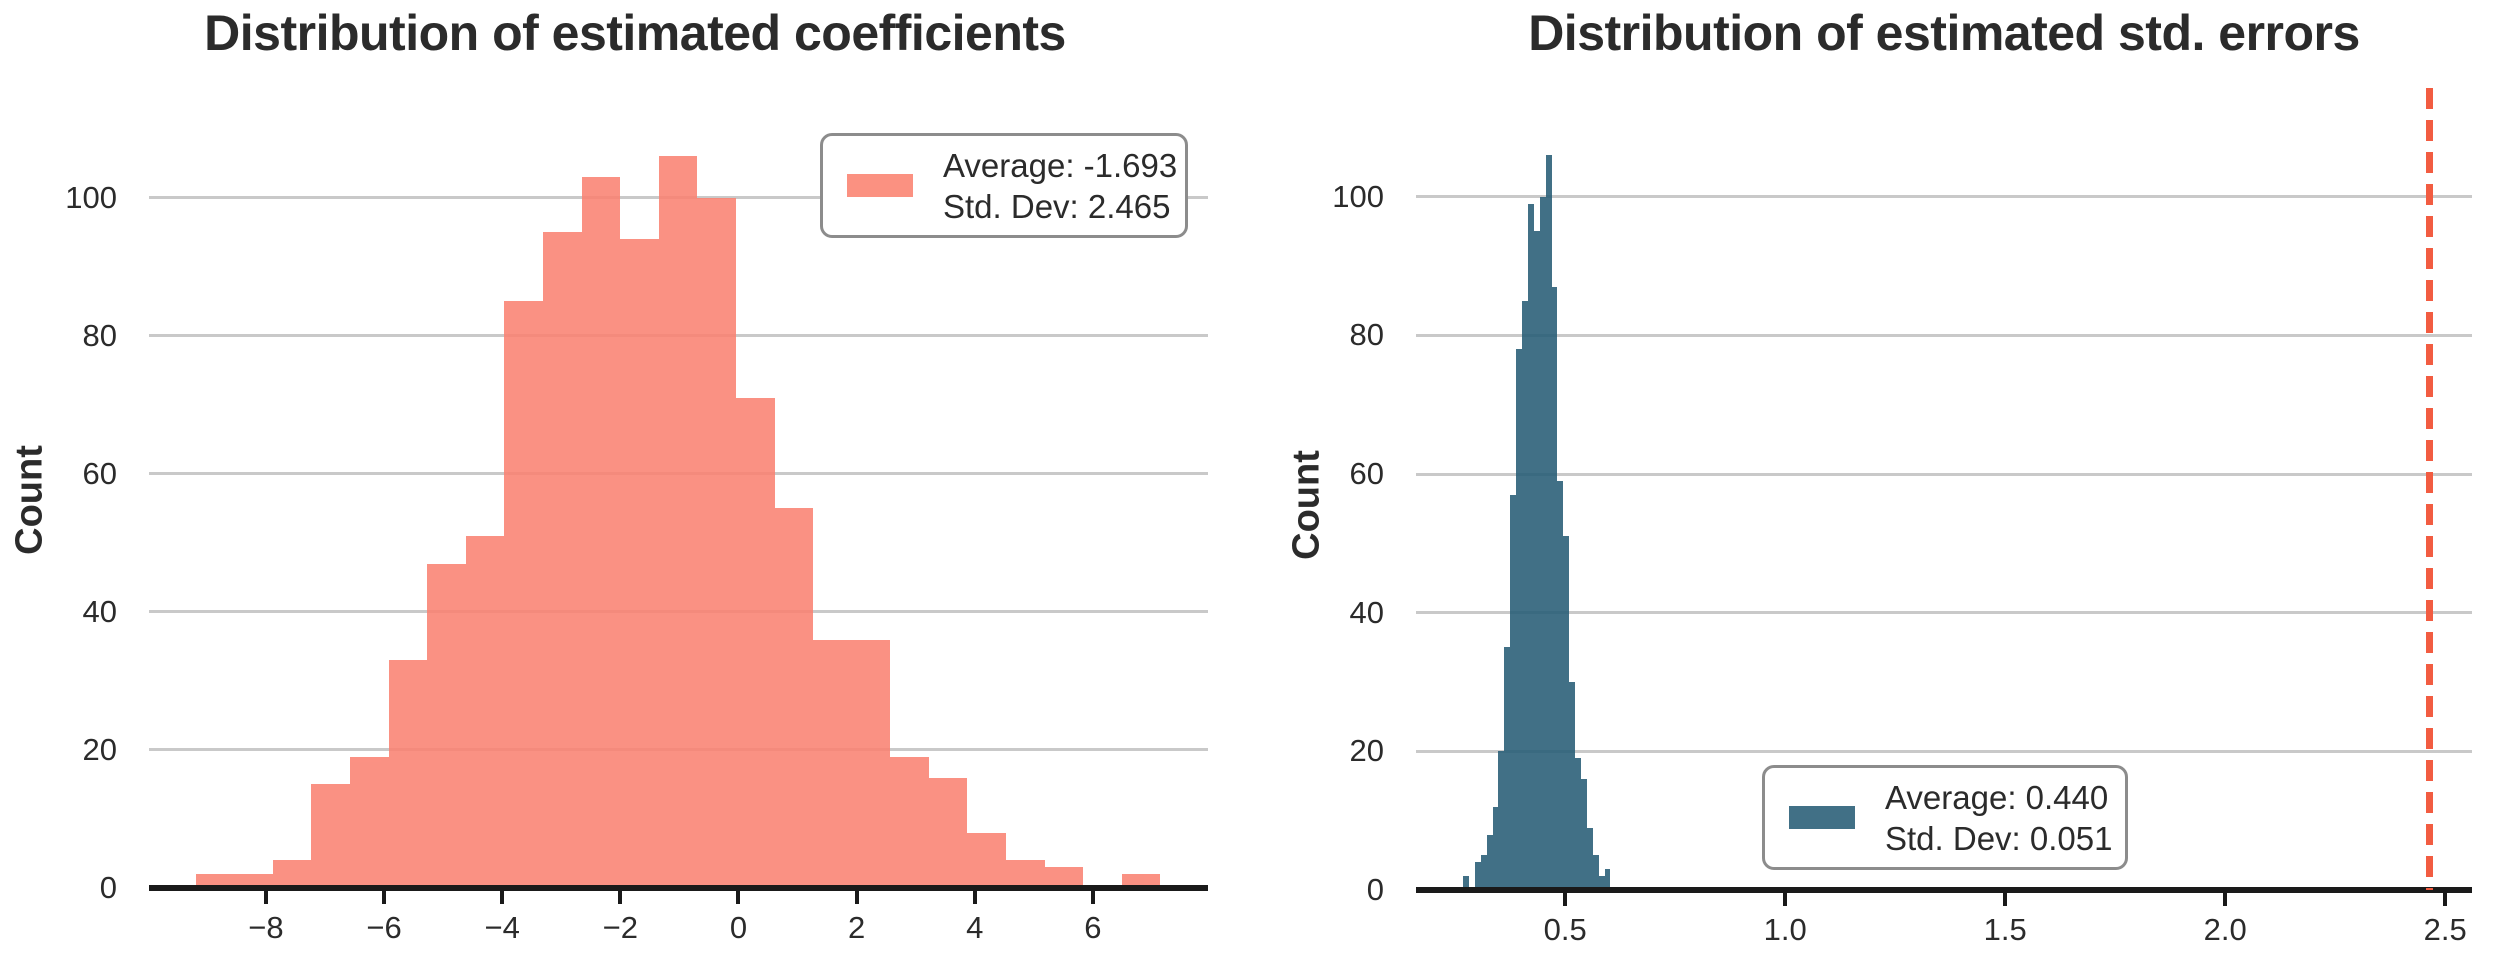 The height and width of the screenshot is (963, 2493). Describe the element at coordinates (1093, 927) in the screenshot. I see `x-tick-label: 6` at that location.